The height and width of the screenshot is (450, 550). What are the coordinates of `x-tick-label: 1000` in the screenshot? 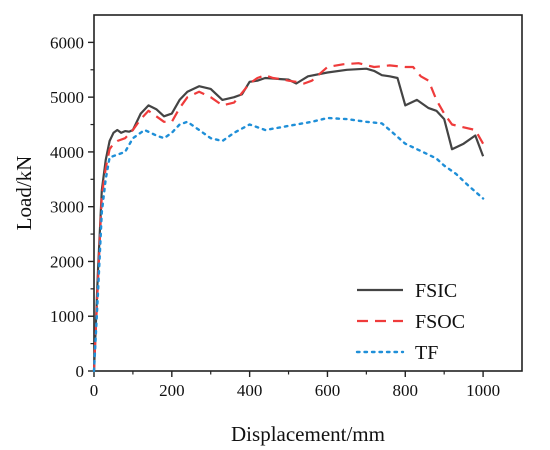 It's located at (483, 390).